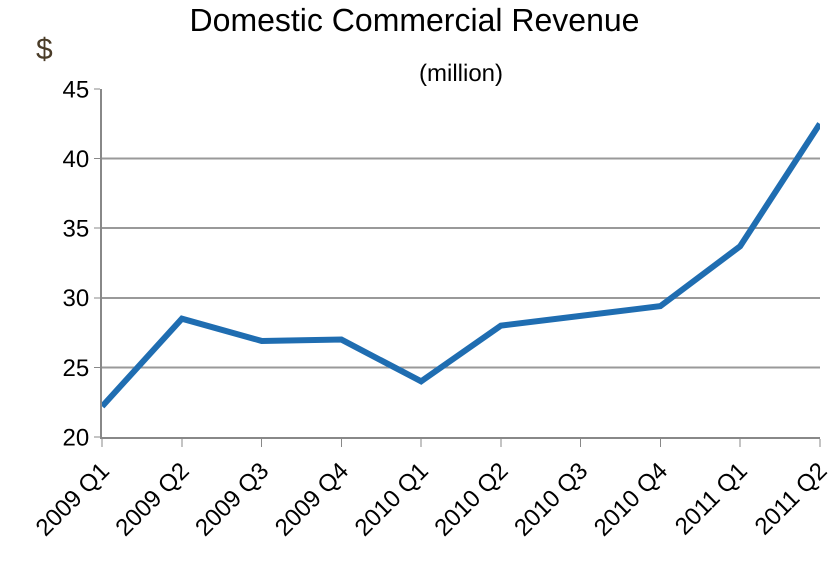 This screenshot has height=574, width=829. What do you see at coordinates (415, 20) in the screenshot?
I see `chart-title: Domestic Commercial Revenue` at bounding box center [415, 20].